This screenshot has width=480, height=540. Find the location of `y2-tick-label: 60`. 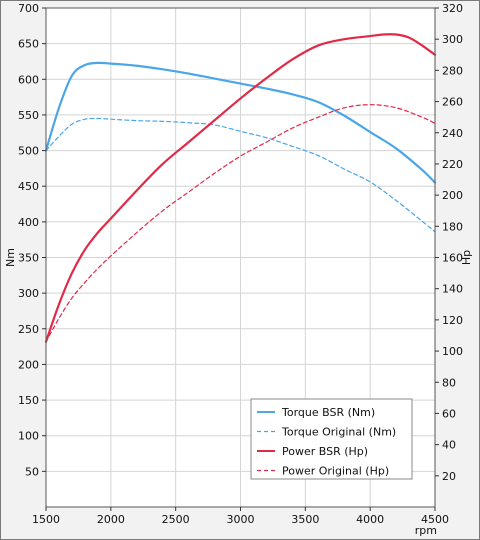

y2-tick-label: 60 is located at coordinates (449, 413).